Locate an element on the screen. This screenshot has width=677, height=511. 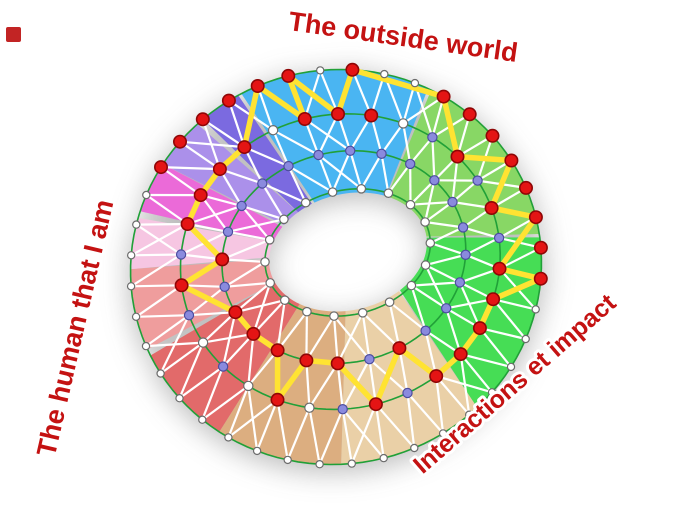
label-outside-world: The outside world is located at coordinates (403, 37).